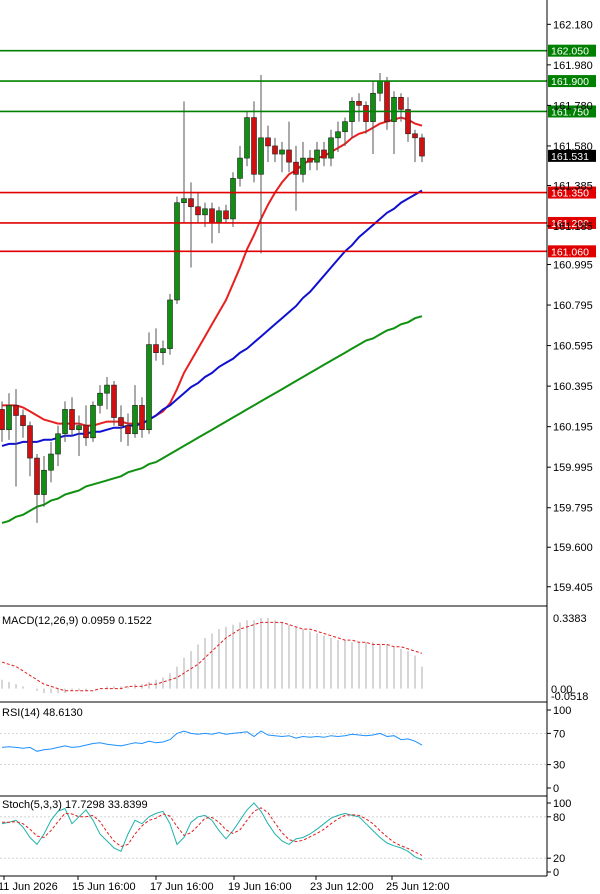 This screenshot has width=600, height=894. Describe the element at coordinates (570, 224) in the screenshot. I see `level-label: 161.200` at that location.